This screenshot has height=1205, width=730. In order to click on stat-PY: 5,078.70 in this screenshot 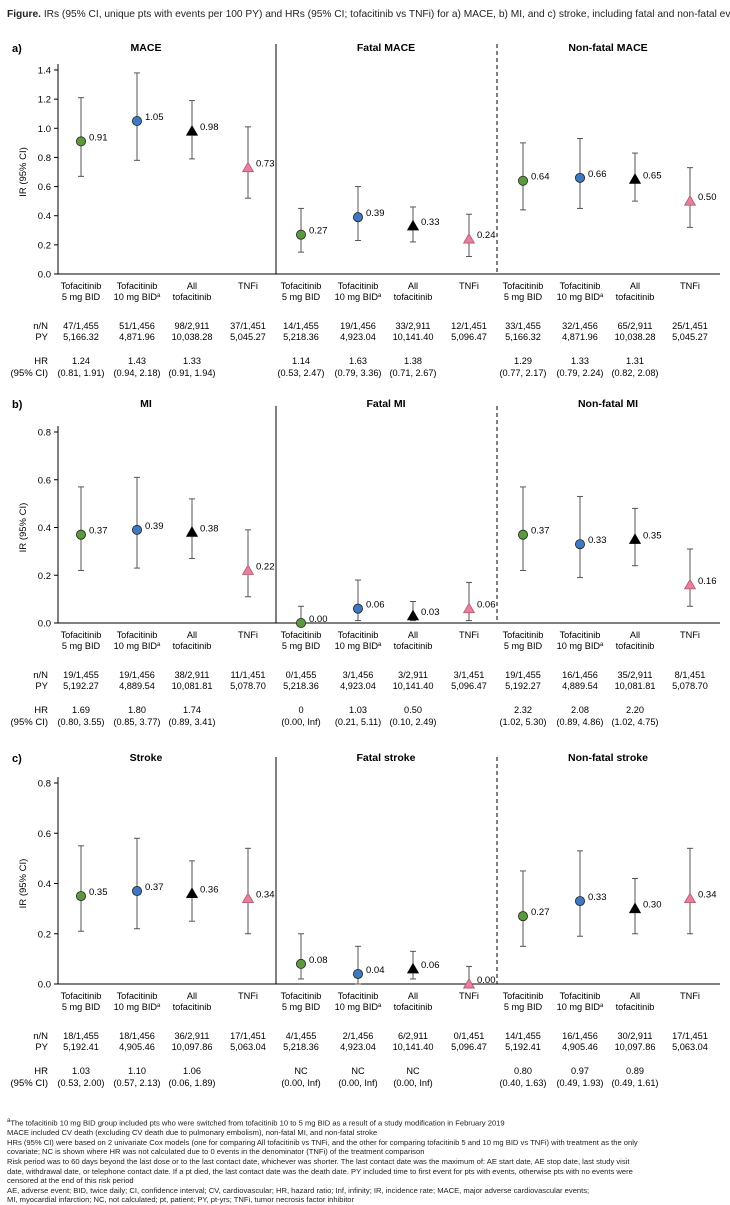, I will do `click(248, 686)`.